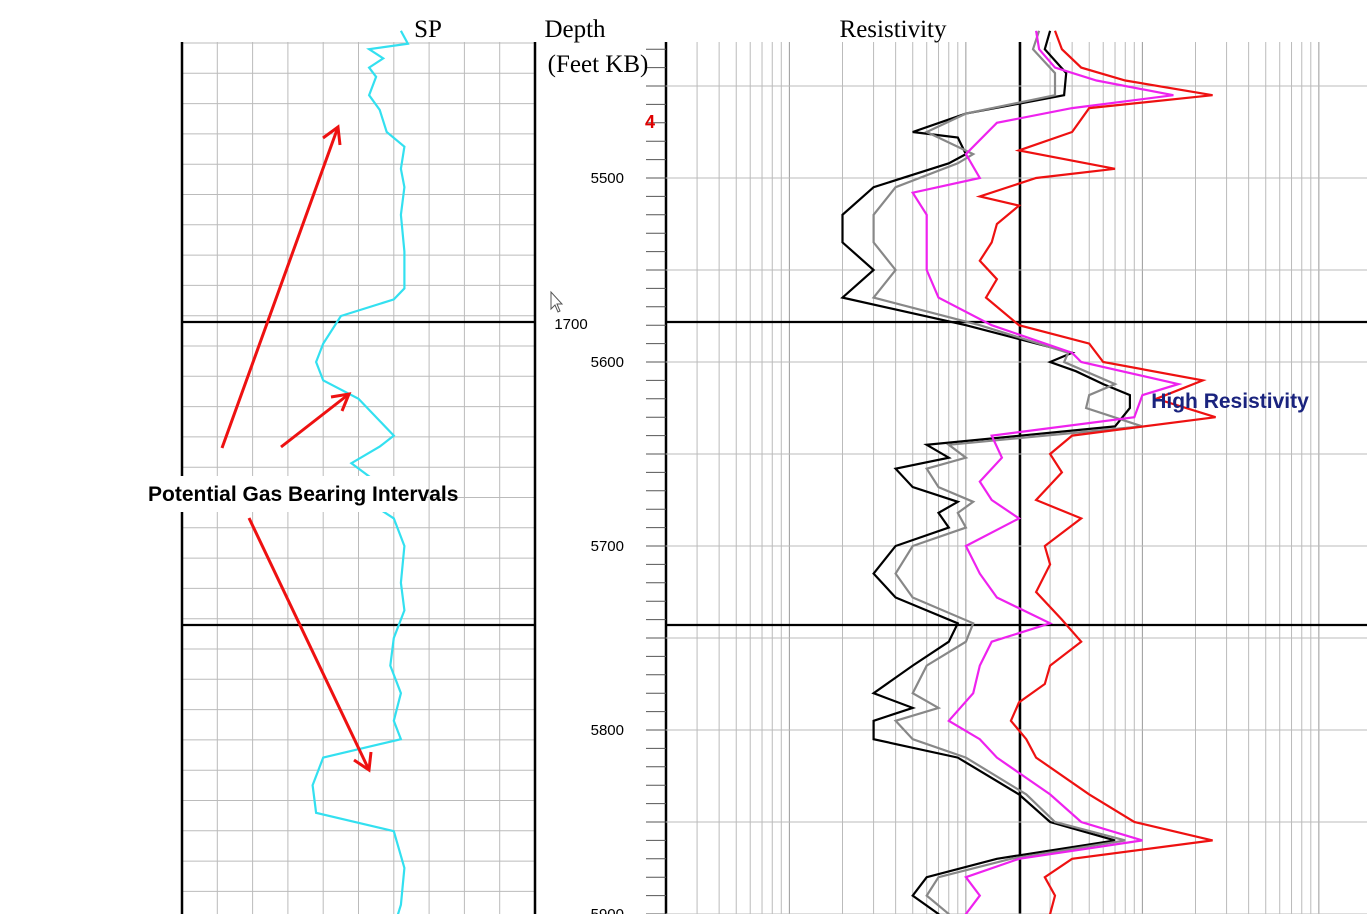 Image resolution: width=1367 pixels, height=914 pixels. What do you see at coordinates (575, 29) in the screenshot?
I see `depth-header: Depth` at bounding box center [575, 29].